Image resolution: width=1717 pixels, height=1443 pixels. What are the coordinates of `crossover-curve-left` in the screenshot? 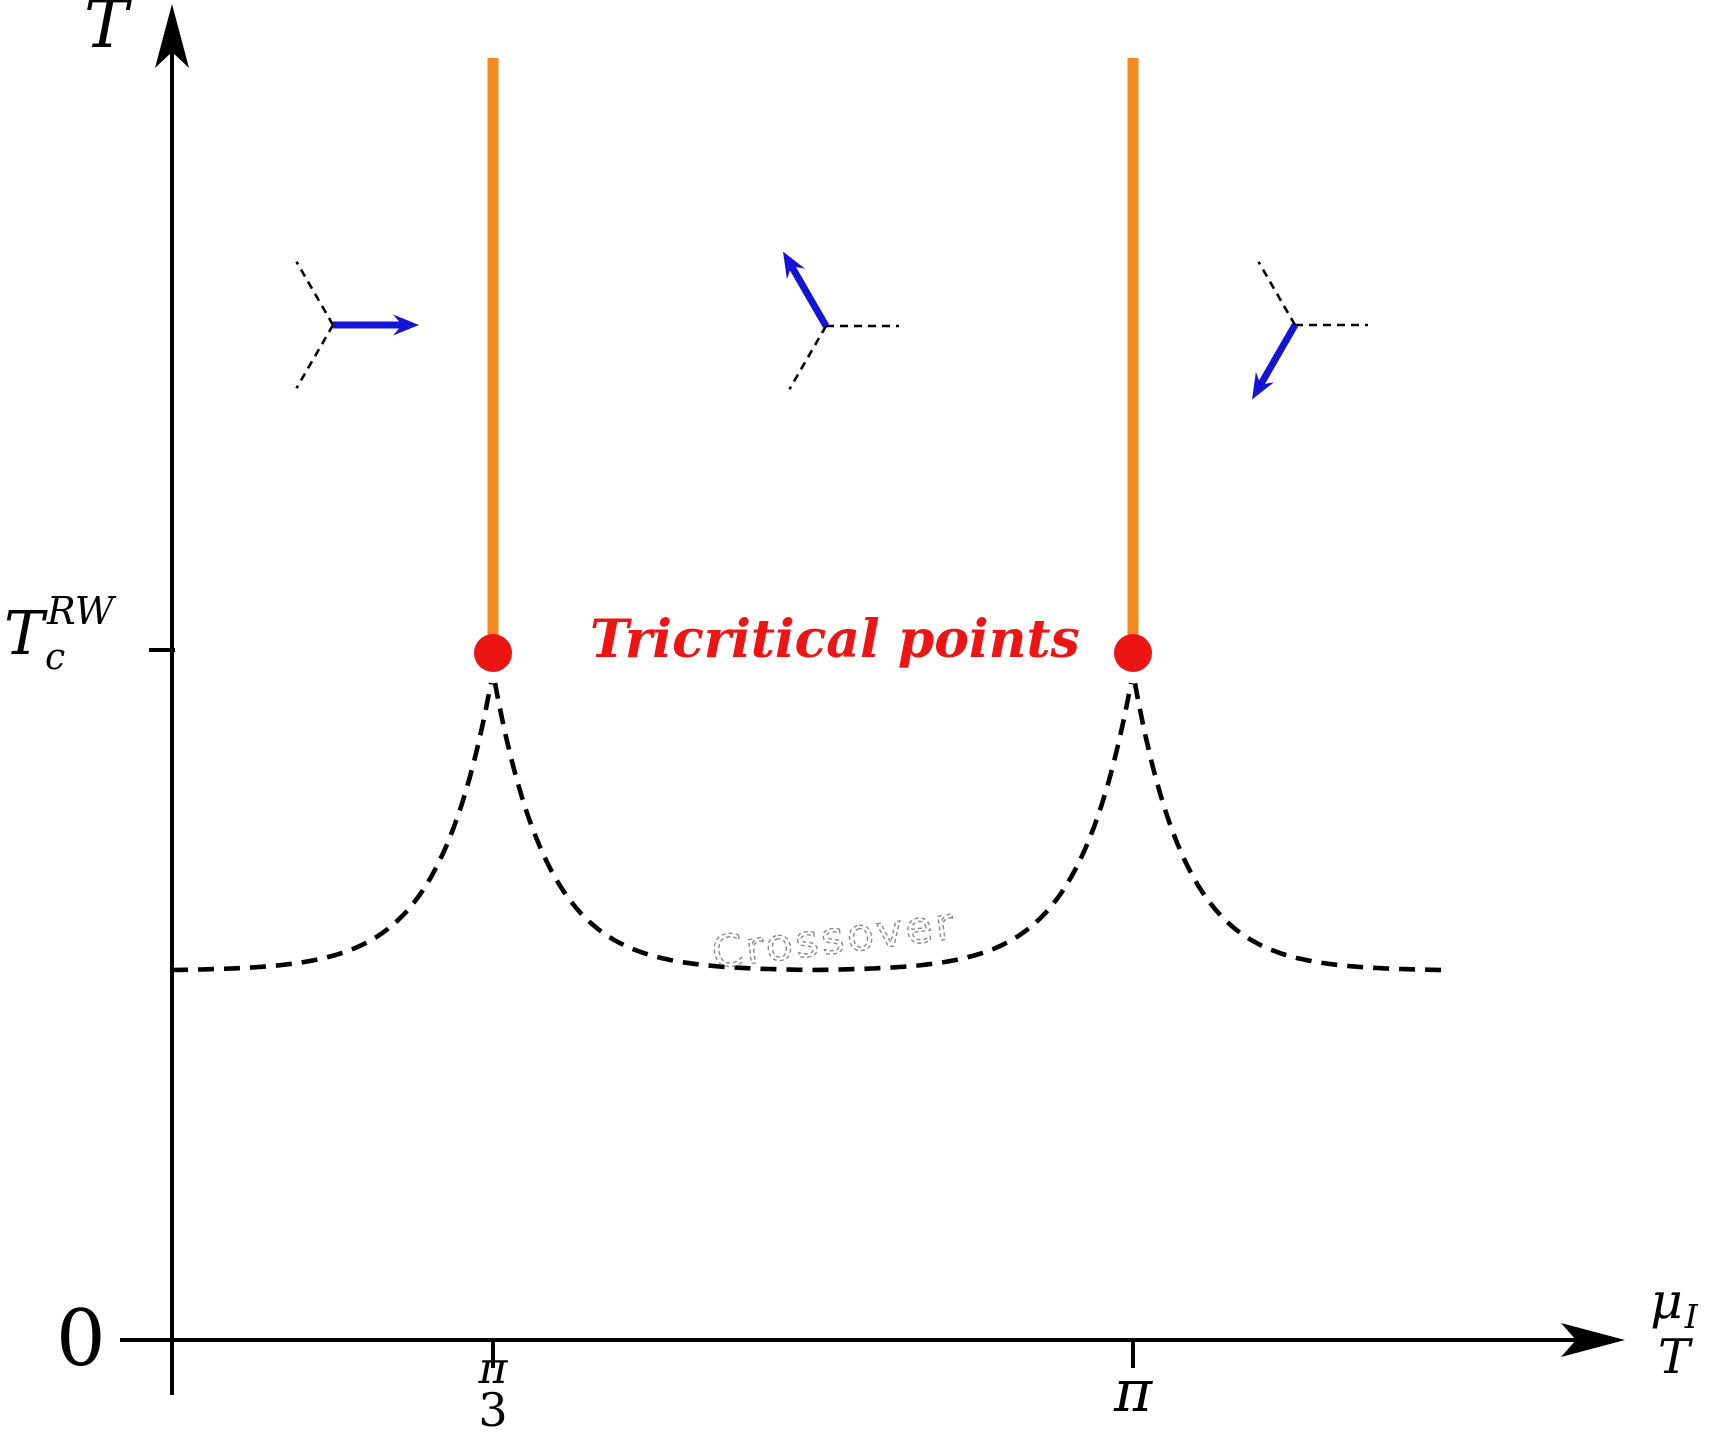 It's located at (333, 827).